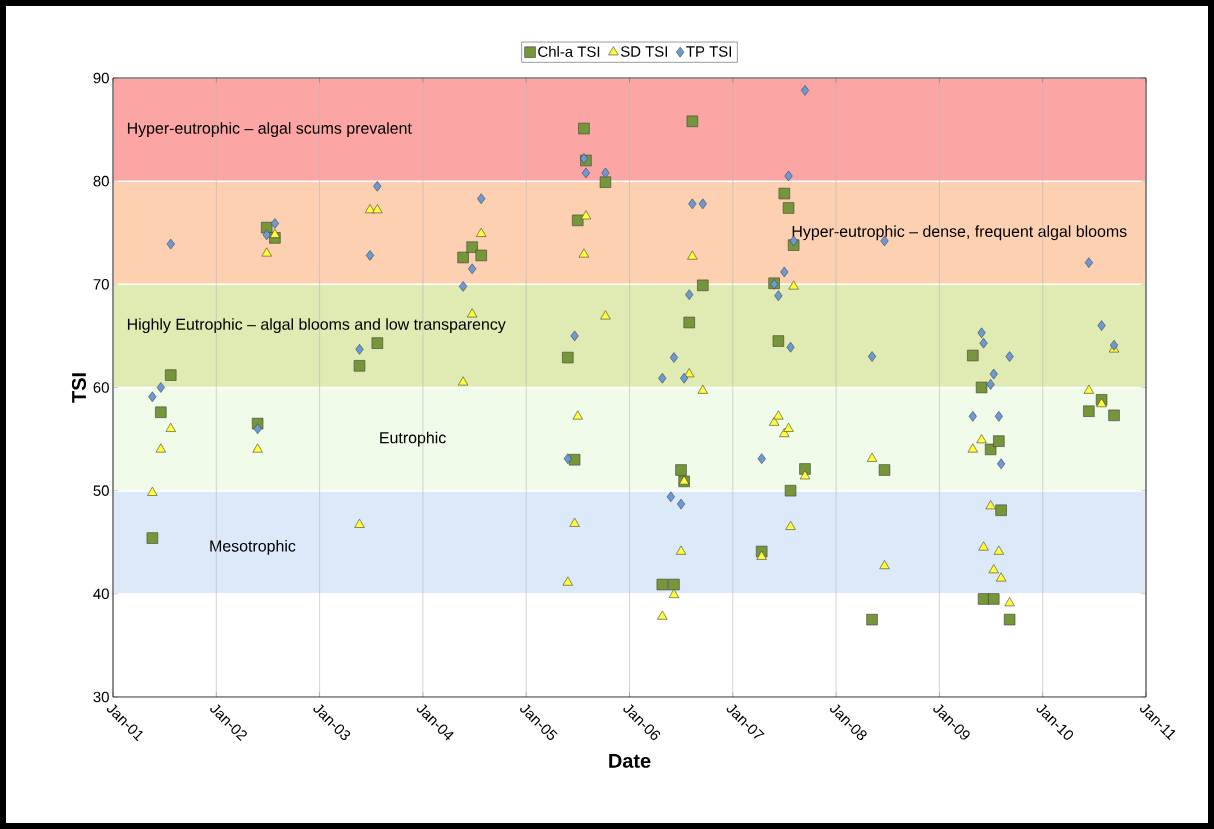  Describe the element at coordinates (253, 547) in the screenshot. I see `band-label: Mesotrophic` at that location.